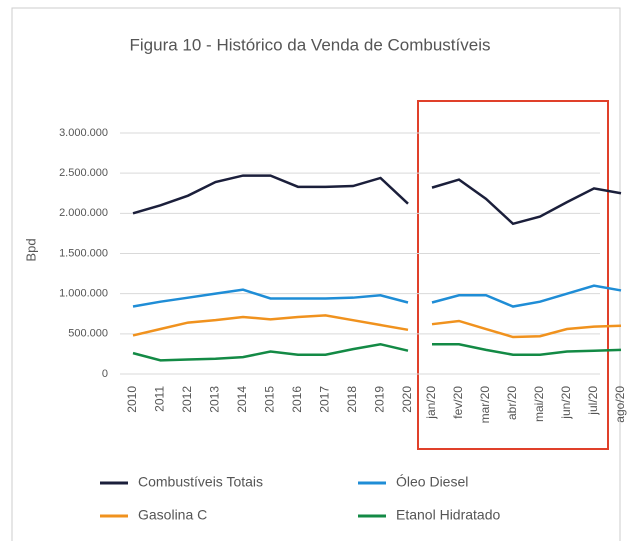  What do you see at coordinates (105, 374) in the screenshot?
I see `y-tick-label: 0` at bounding box center [105, 374].